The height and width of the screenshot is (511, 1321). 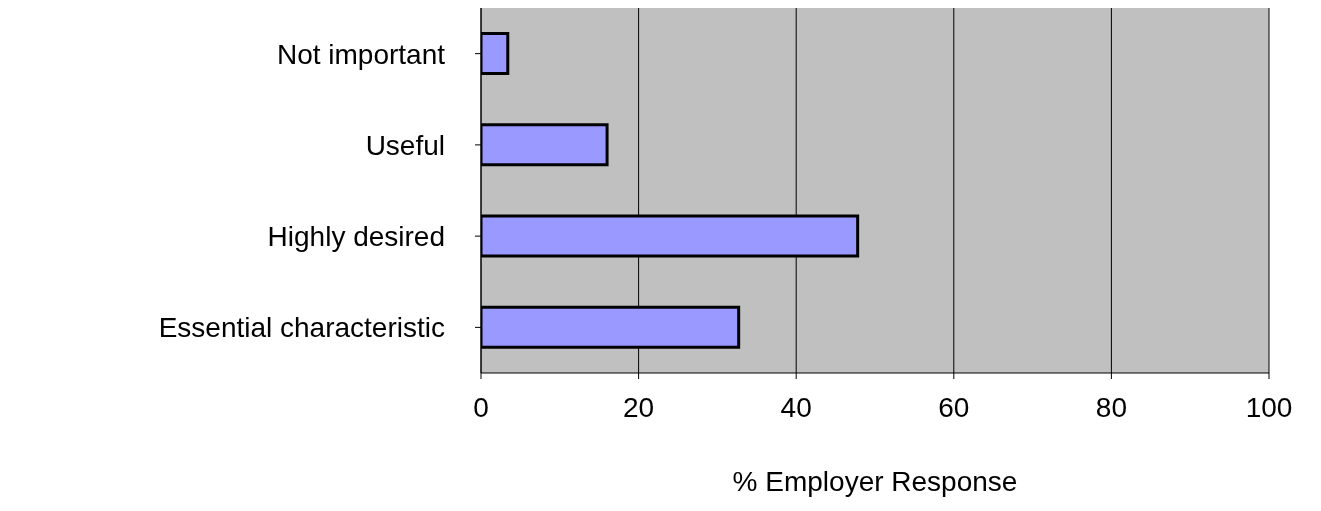 I want to click on x-tick-label: 100, so click(x=1269, y=407).